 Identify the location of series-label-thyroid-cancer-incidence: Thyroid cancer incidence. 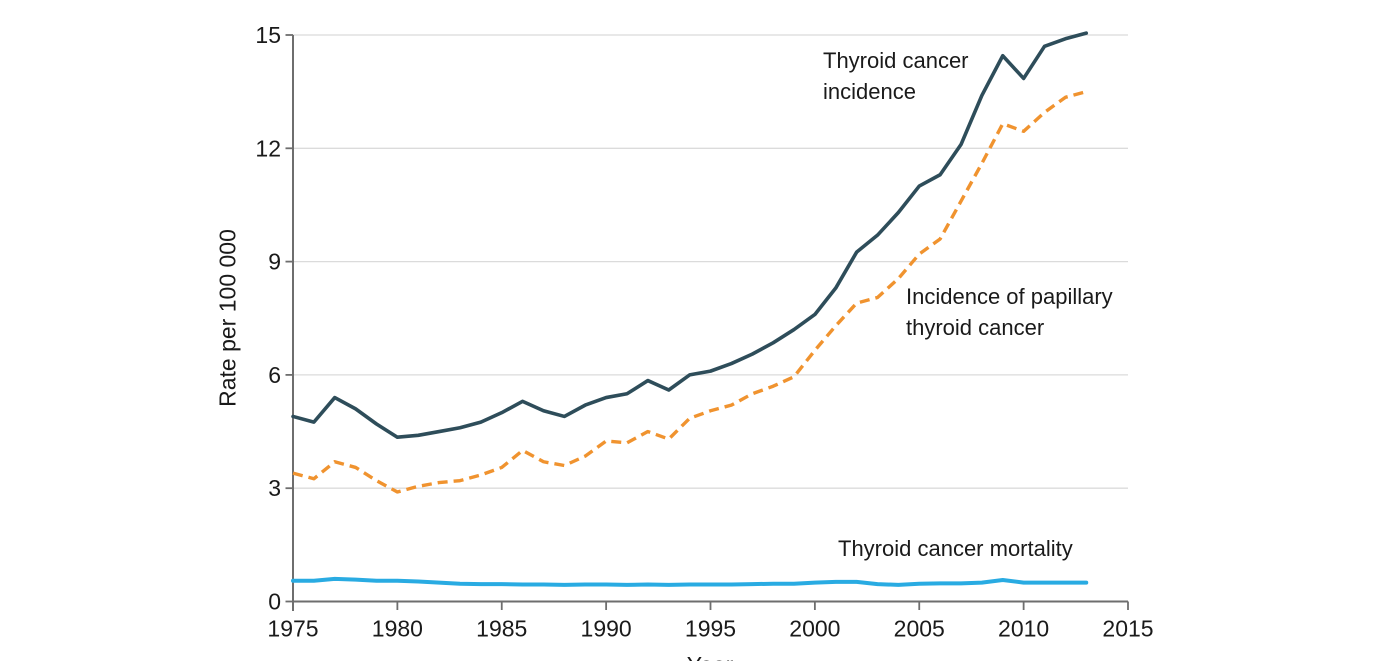
(896, 76).